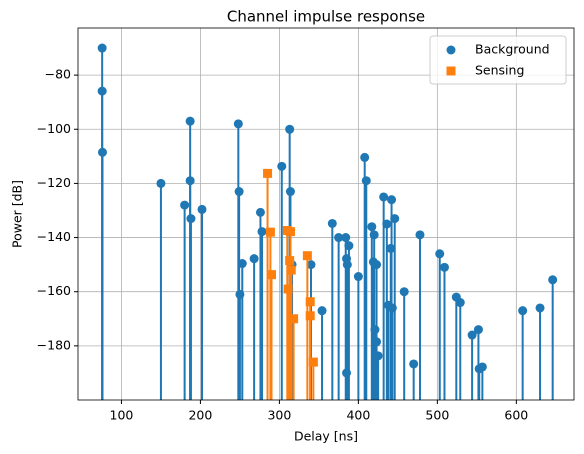  Describe the element at coordinates (326, 17) in the screenshot. I see `chart-title: Channel impulse response` at that location.